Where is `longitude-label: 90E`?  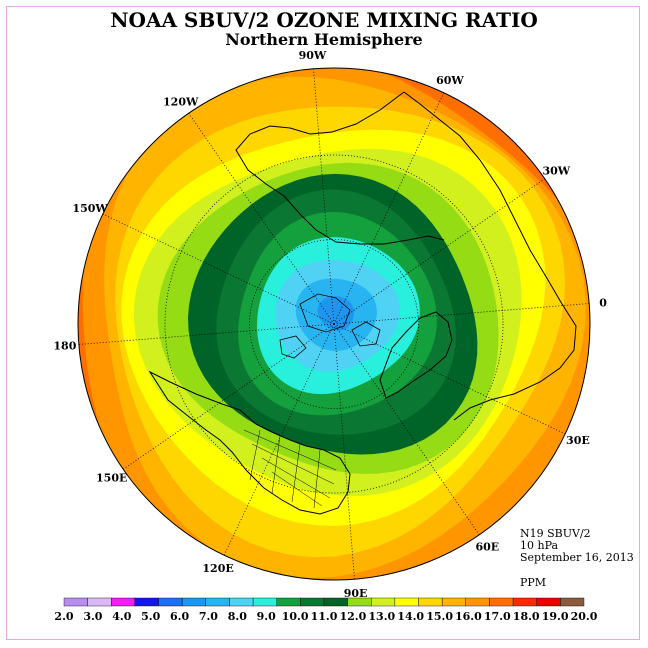 longitude-label: 90E is located at coordinates (356, 593).